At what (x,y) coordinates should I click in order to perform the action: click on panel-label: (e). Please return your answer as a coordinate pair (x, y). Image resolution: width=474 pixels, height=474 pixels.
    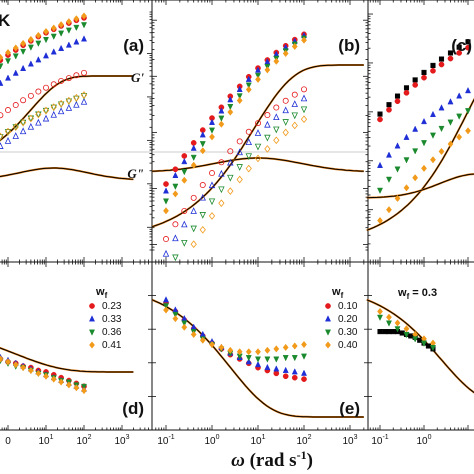
    Looking at the image, I should click on (349, 408).